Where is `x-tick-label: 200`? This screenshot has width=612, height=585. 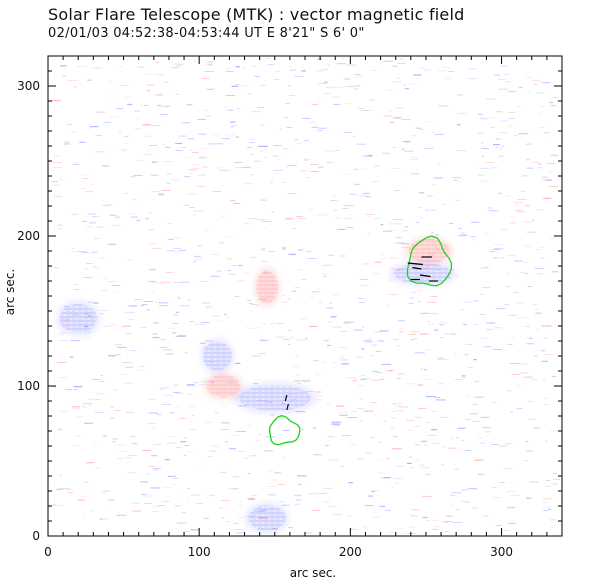 x-tick-label: 200 is located at coordinates (350, 552).